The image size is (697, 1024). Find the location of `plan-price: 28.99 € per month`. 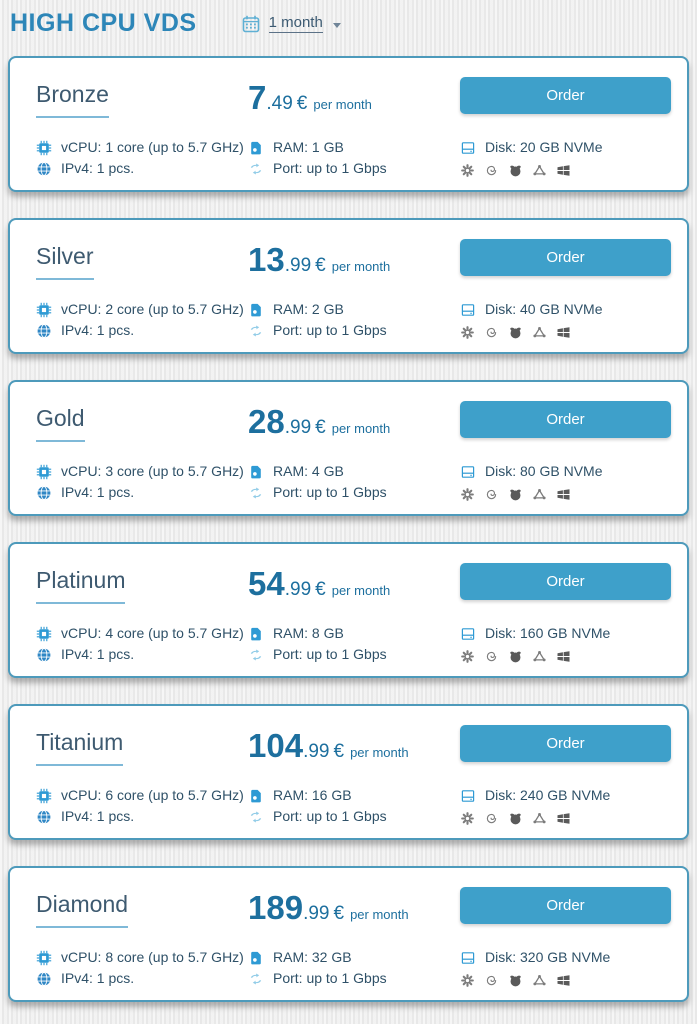

plan-price: 28.99 € per month is located at coordinates (354, 433).